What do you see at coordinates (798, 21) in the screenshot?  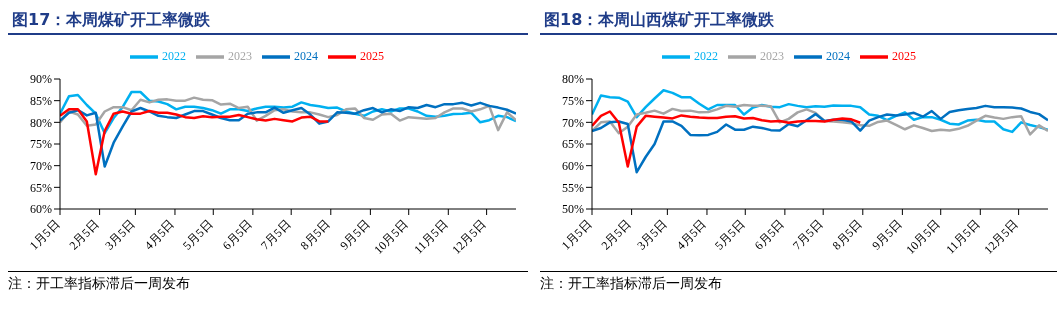 I see `chart-title: 图18：本周山西煤矿开工率微跌` at bounding box center [798, 21].